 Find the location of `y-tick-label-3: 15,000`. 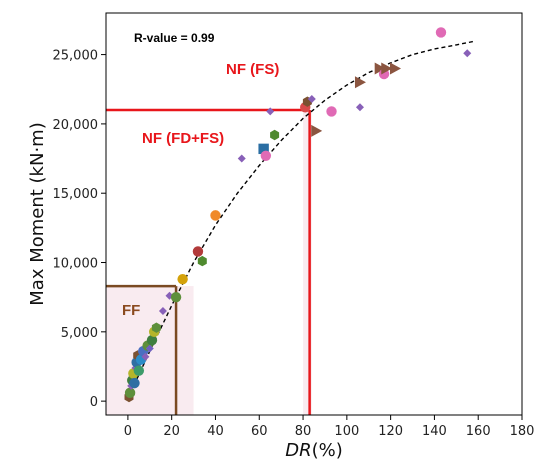

y-tick-label-3: 15,000 is located at coordinates (76, 194).